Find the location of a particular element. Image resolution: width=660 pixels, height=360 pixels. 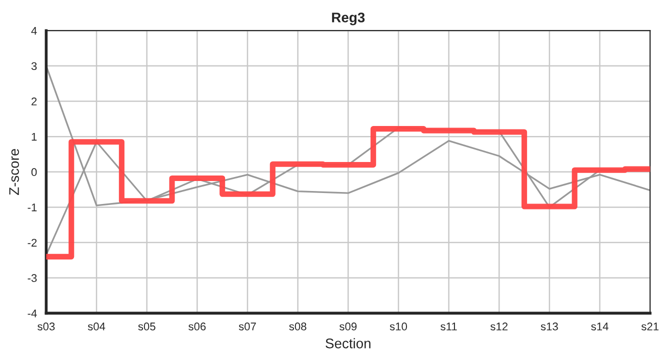

chart-title: Reg3 is located at coordinates (348, 19).